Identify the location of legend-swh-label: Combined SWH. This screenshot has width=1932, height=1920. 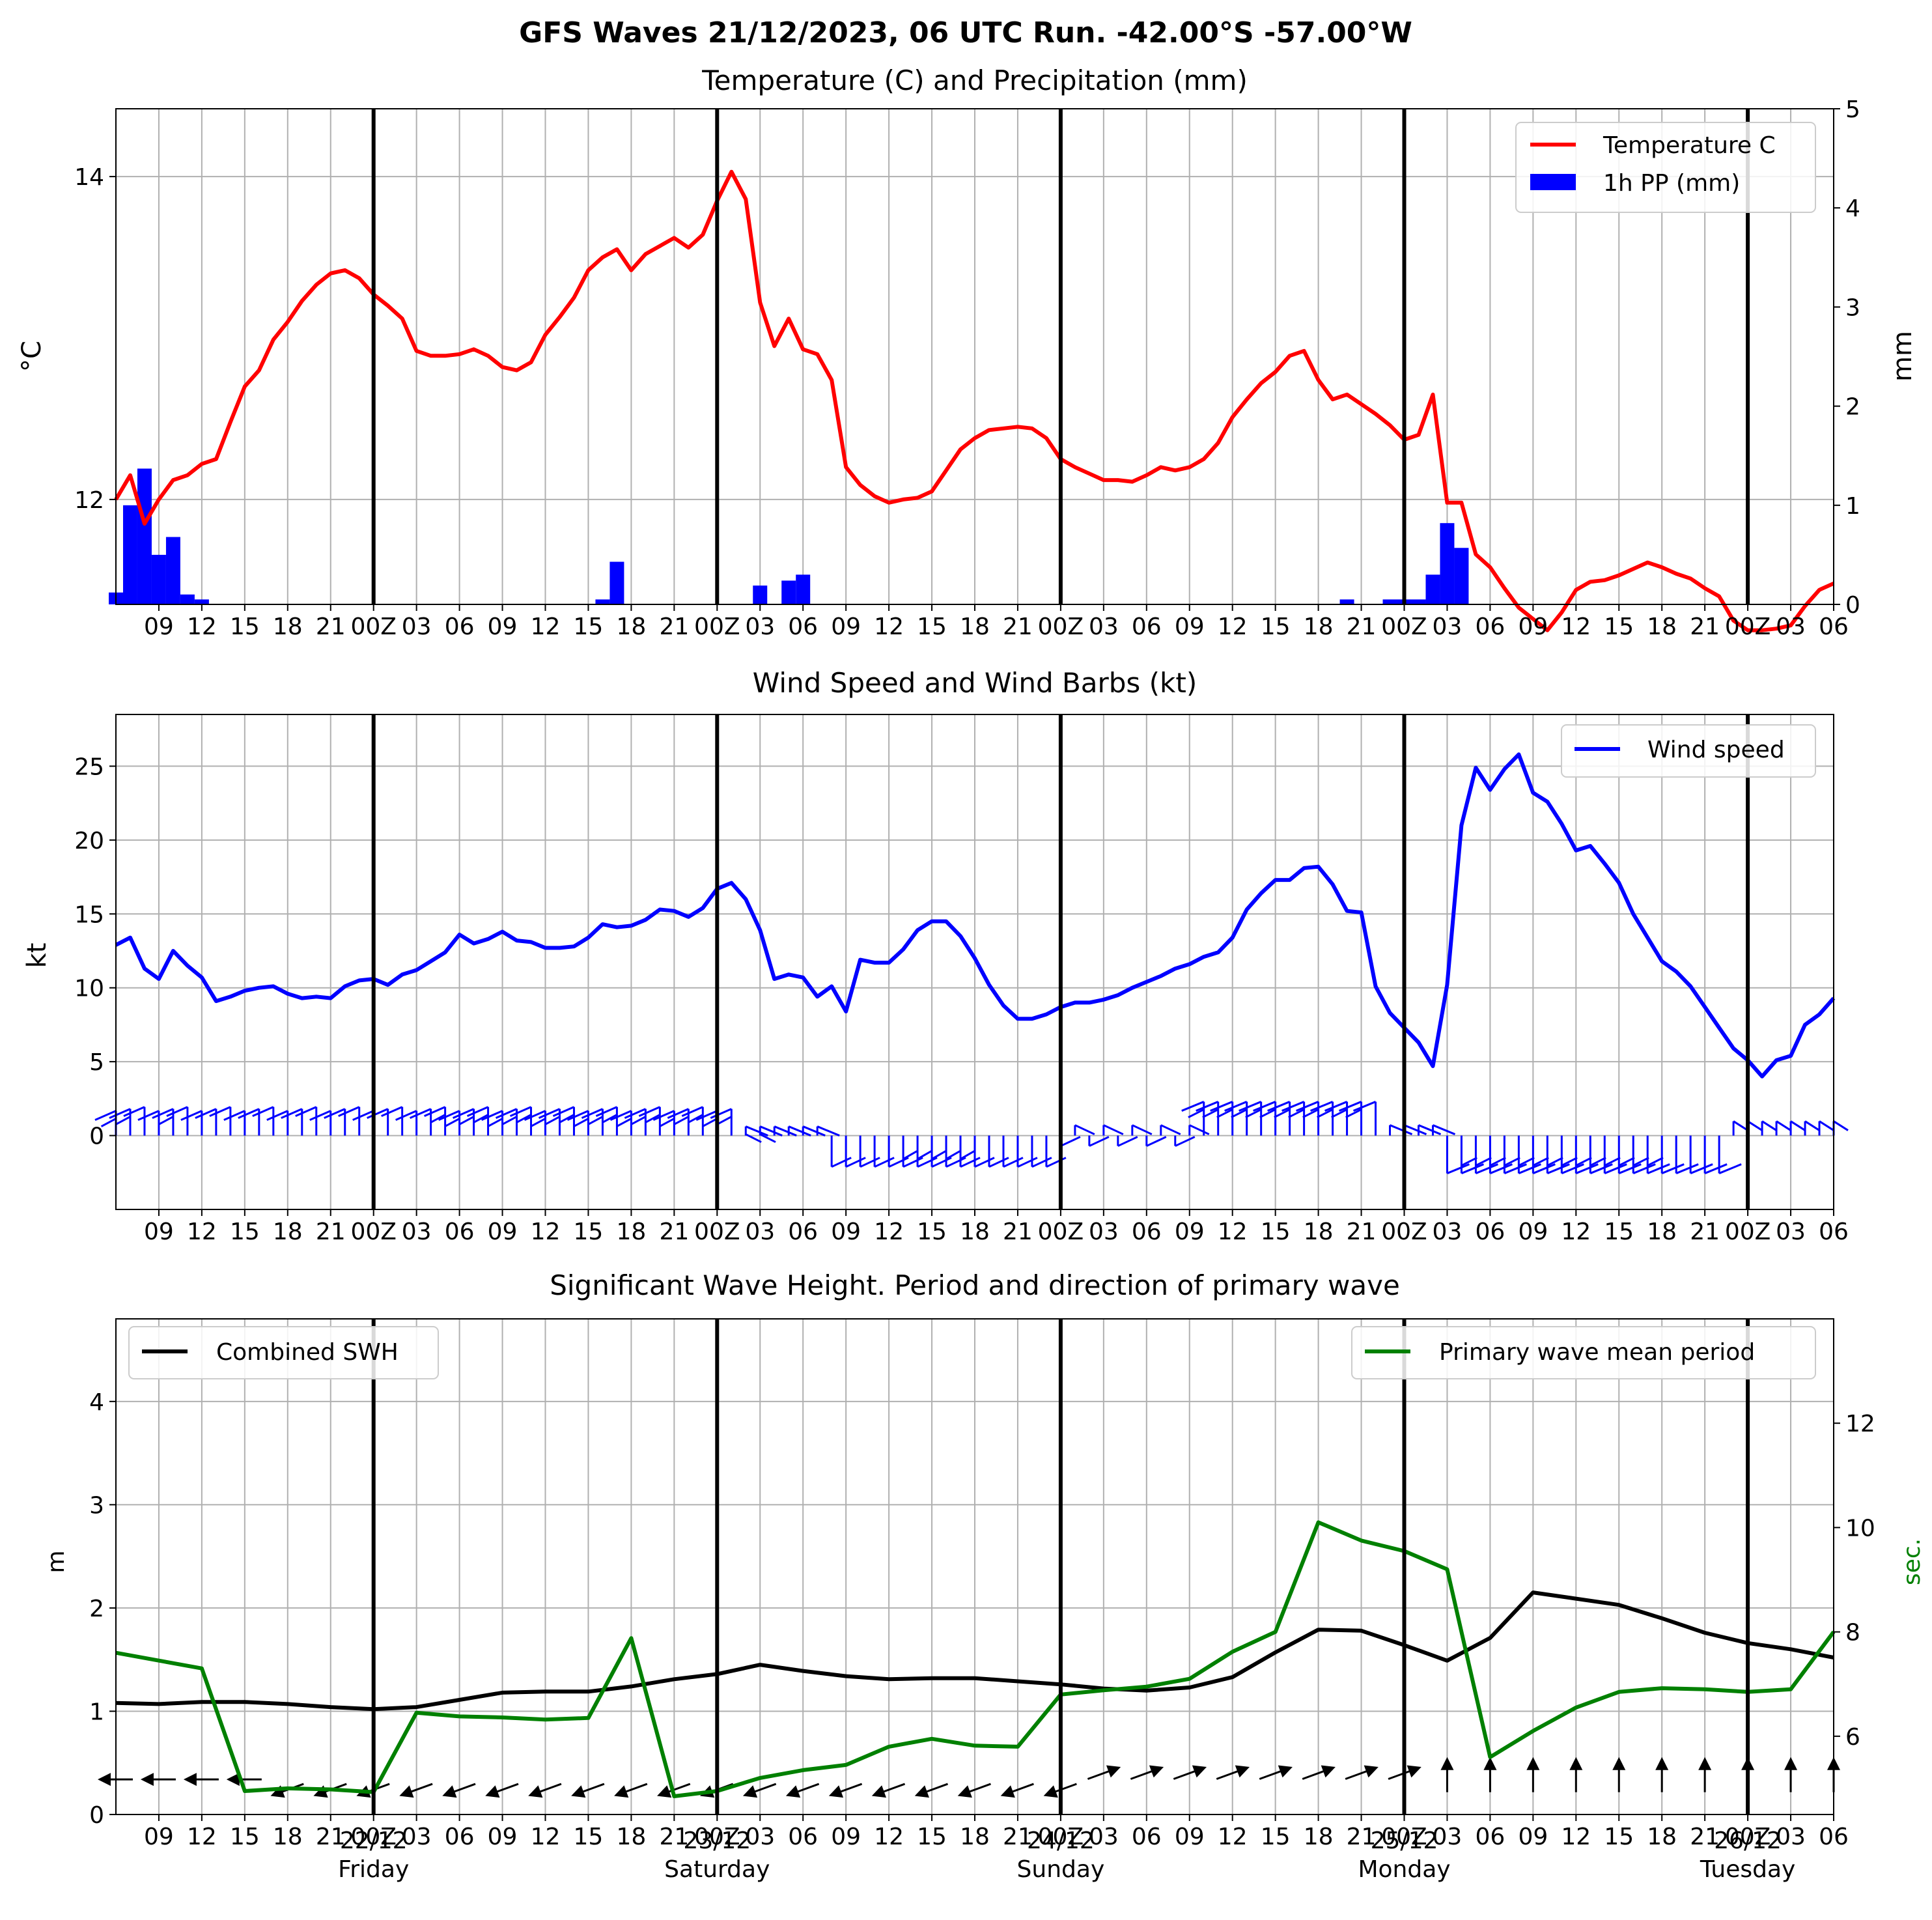
(308, 1352).